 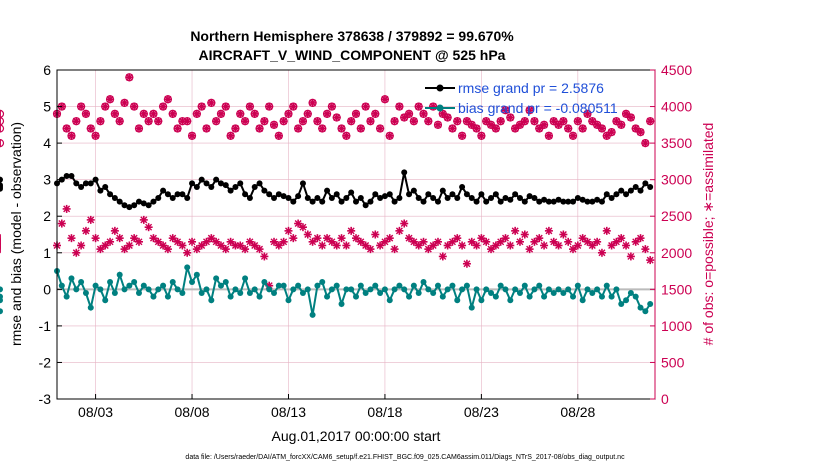 I want to click on y-right-tick-label: 4500, so click(x=676, y=70).